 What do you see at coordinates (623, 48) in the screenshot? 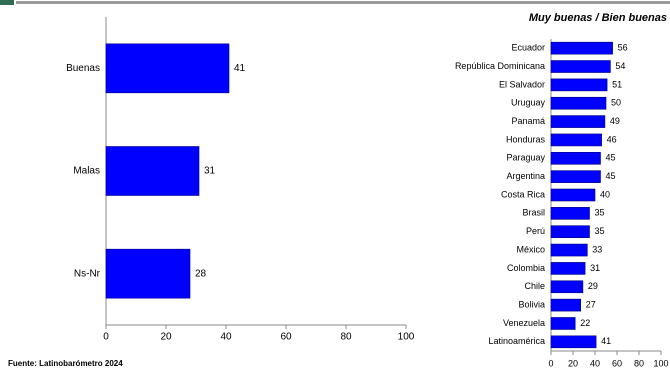
I see `value-label: 56` at bounding box center [623, 48].